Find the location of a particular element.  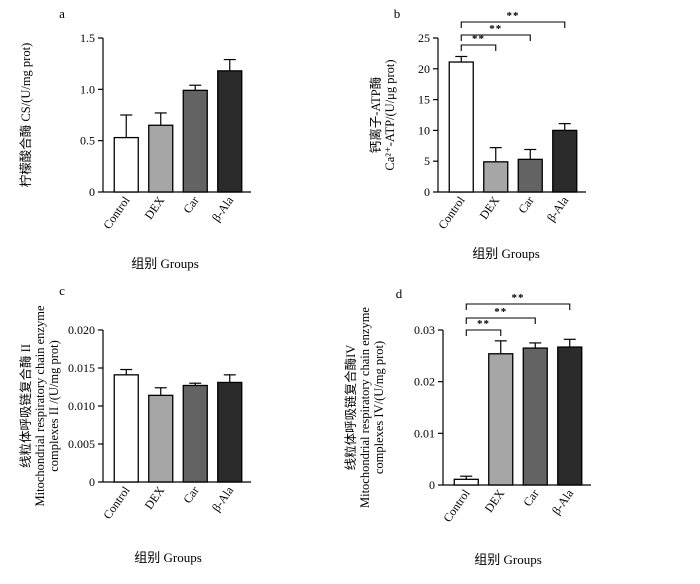

y-tick-label: 15 is located at coordinates (424, 100).